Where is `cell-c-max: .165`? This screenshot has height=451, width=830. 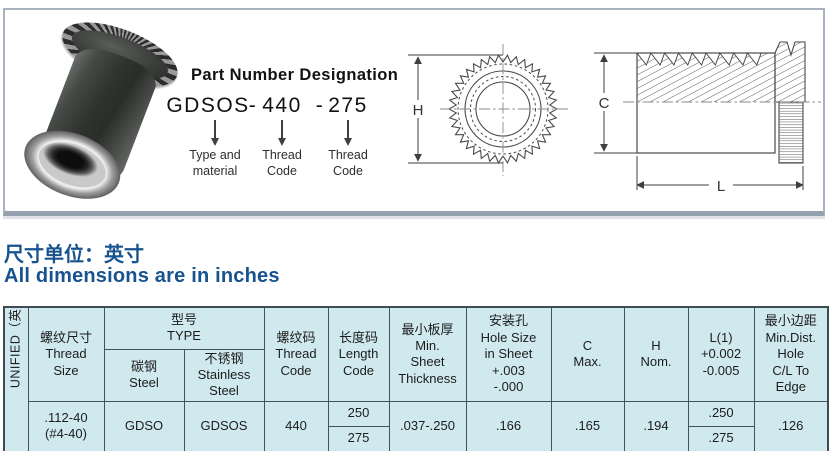 cell-c-max: .165 is located at coordinates (587, 425).